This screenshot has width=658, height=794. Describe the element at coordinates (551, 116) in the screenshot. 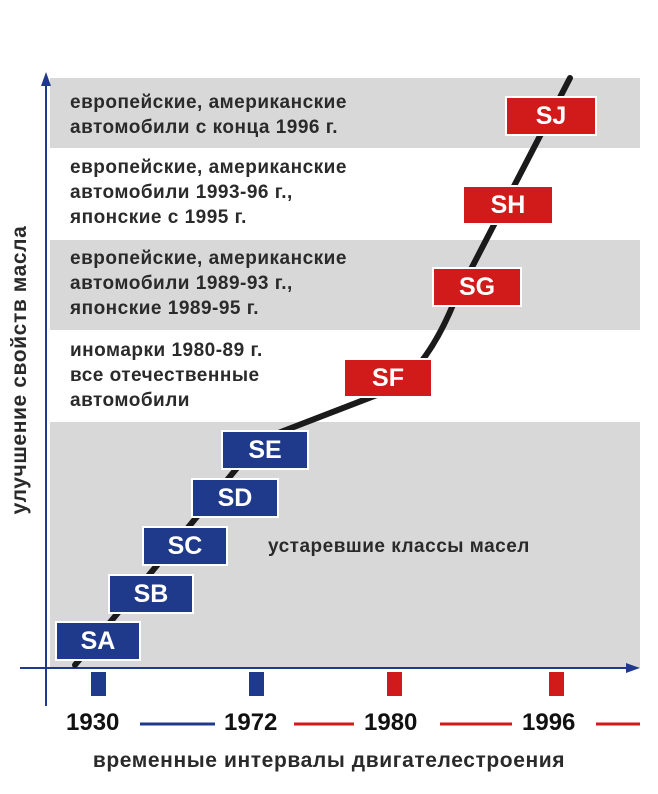

I see `class-badge-sj: SJ` at that location.